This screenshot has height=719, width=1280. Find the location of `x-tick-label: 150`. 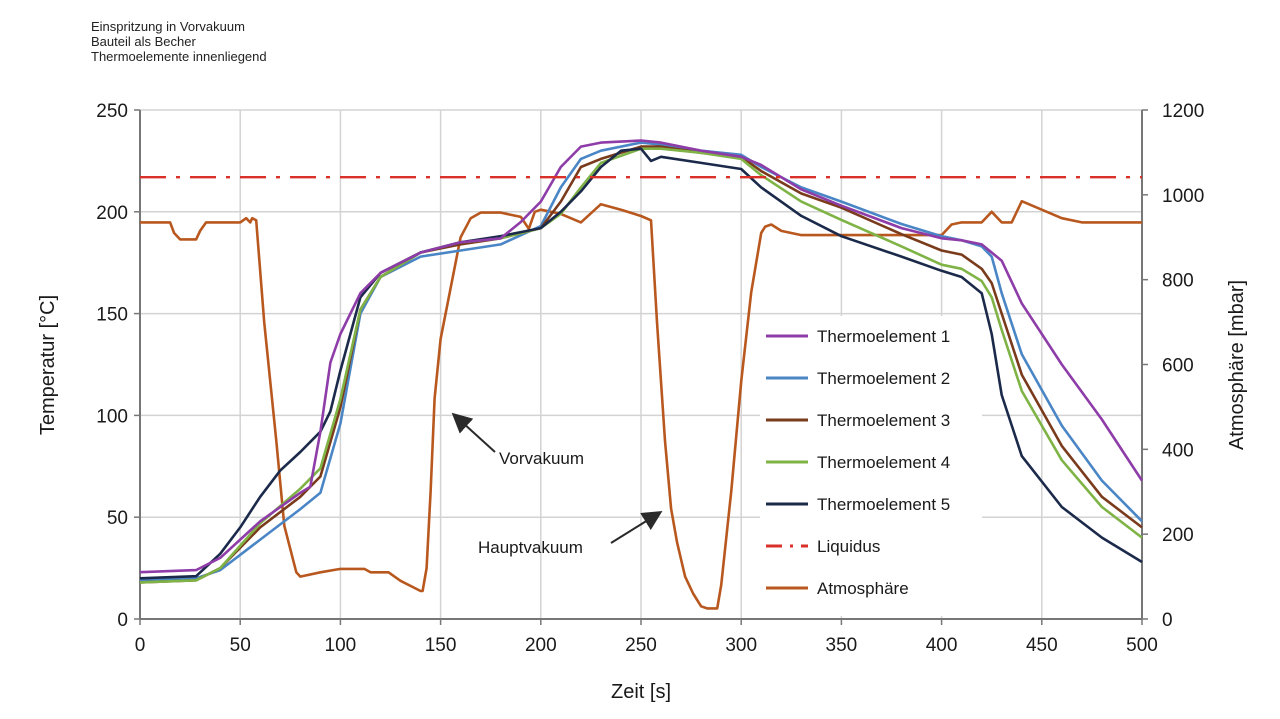

x-tick-label: 150 is located at coordinates (441, 645).